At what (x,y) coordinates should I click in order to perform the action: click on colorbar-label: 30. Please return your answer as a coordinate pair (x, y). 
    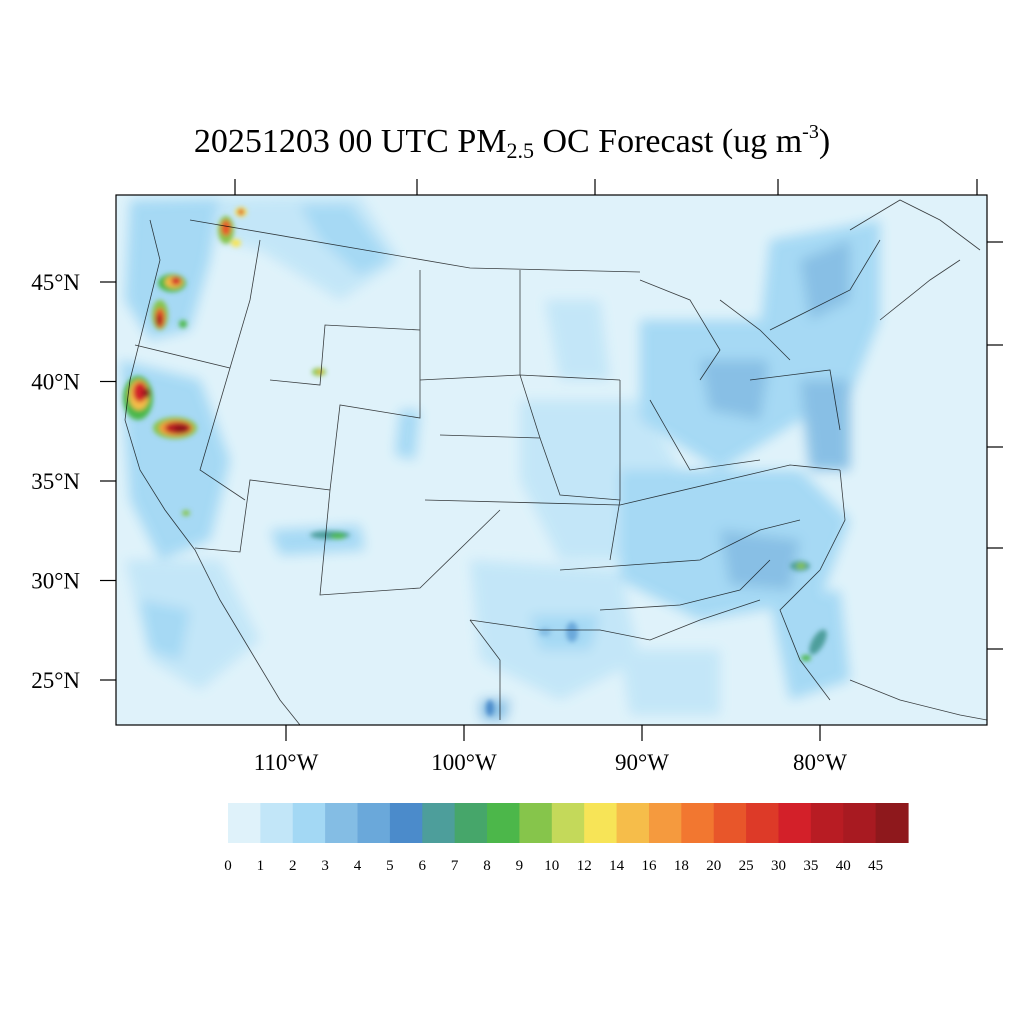
    Looking at the image, I should click on (778, 866).